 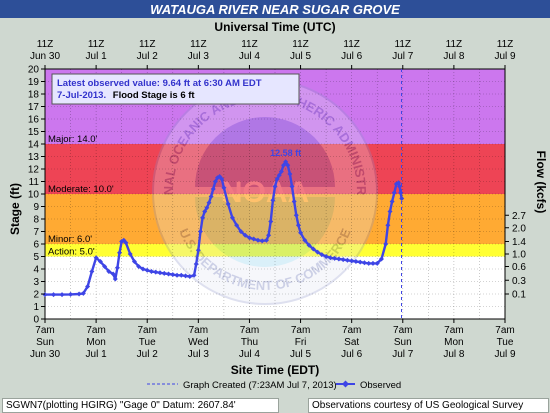 What do you see at coordinates (519, 216) in the screenshot?
I see `flow-tick-label: 2.7` at bounding box center [519, 216].